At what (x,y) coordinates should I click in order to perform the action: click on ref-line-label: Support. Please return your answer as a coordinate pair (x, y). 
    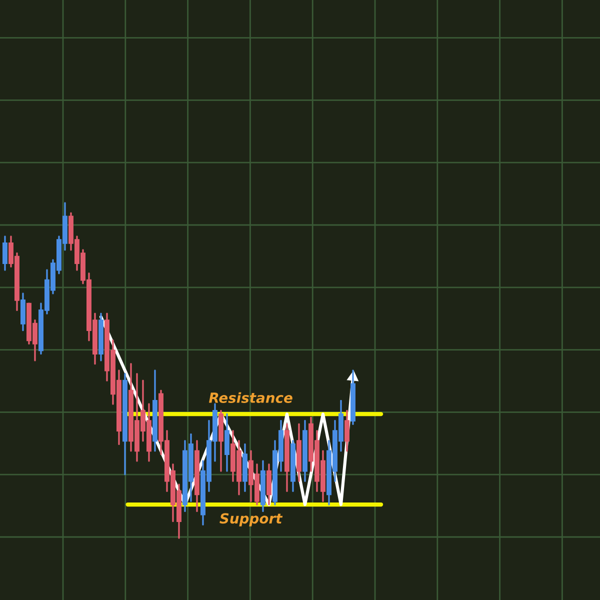
    Looking at the image, I should click on (251, 519).